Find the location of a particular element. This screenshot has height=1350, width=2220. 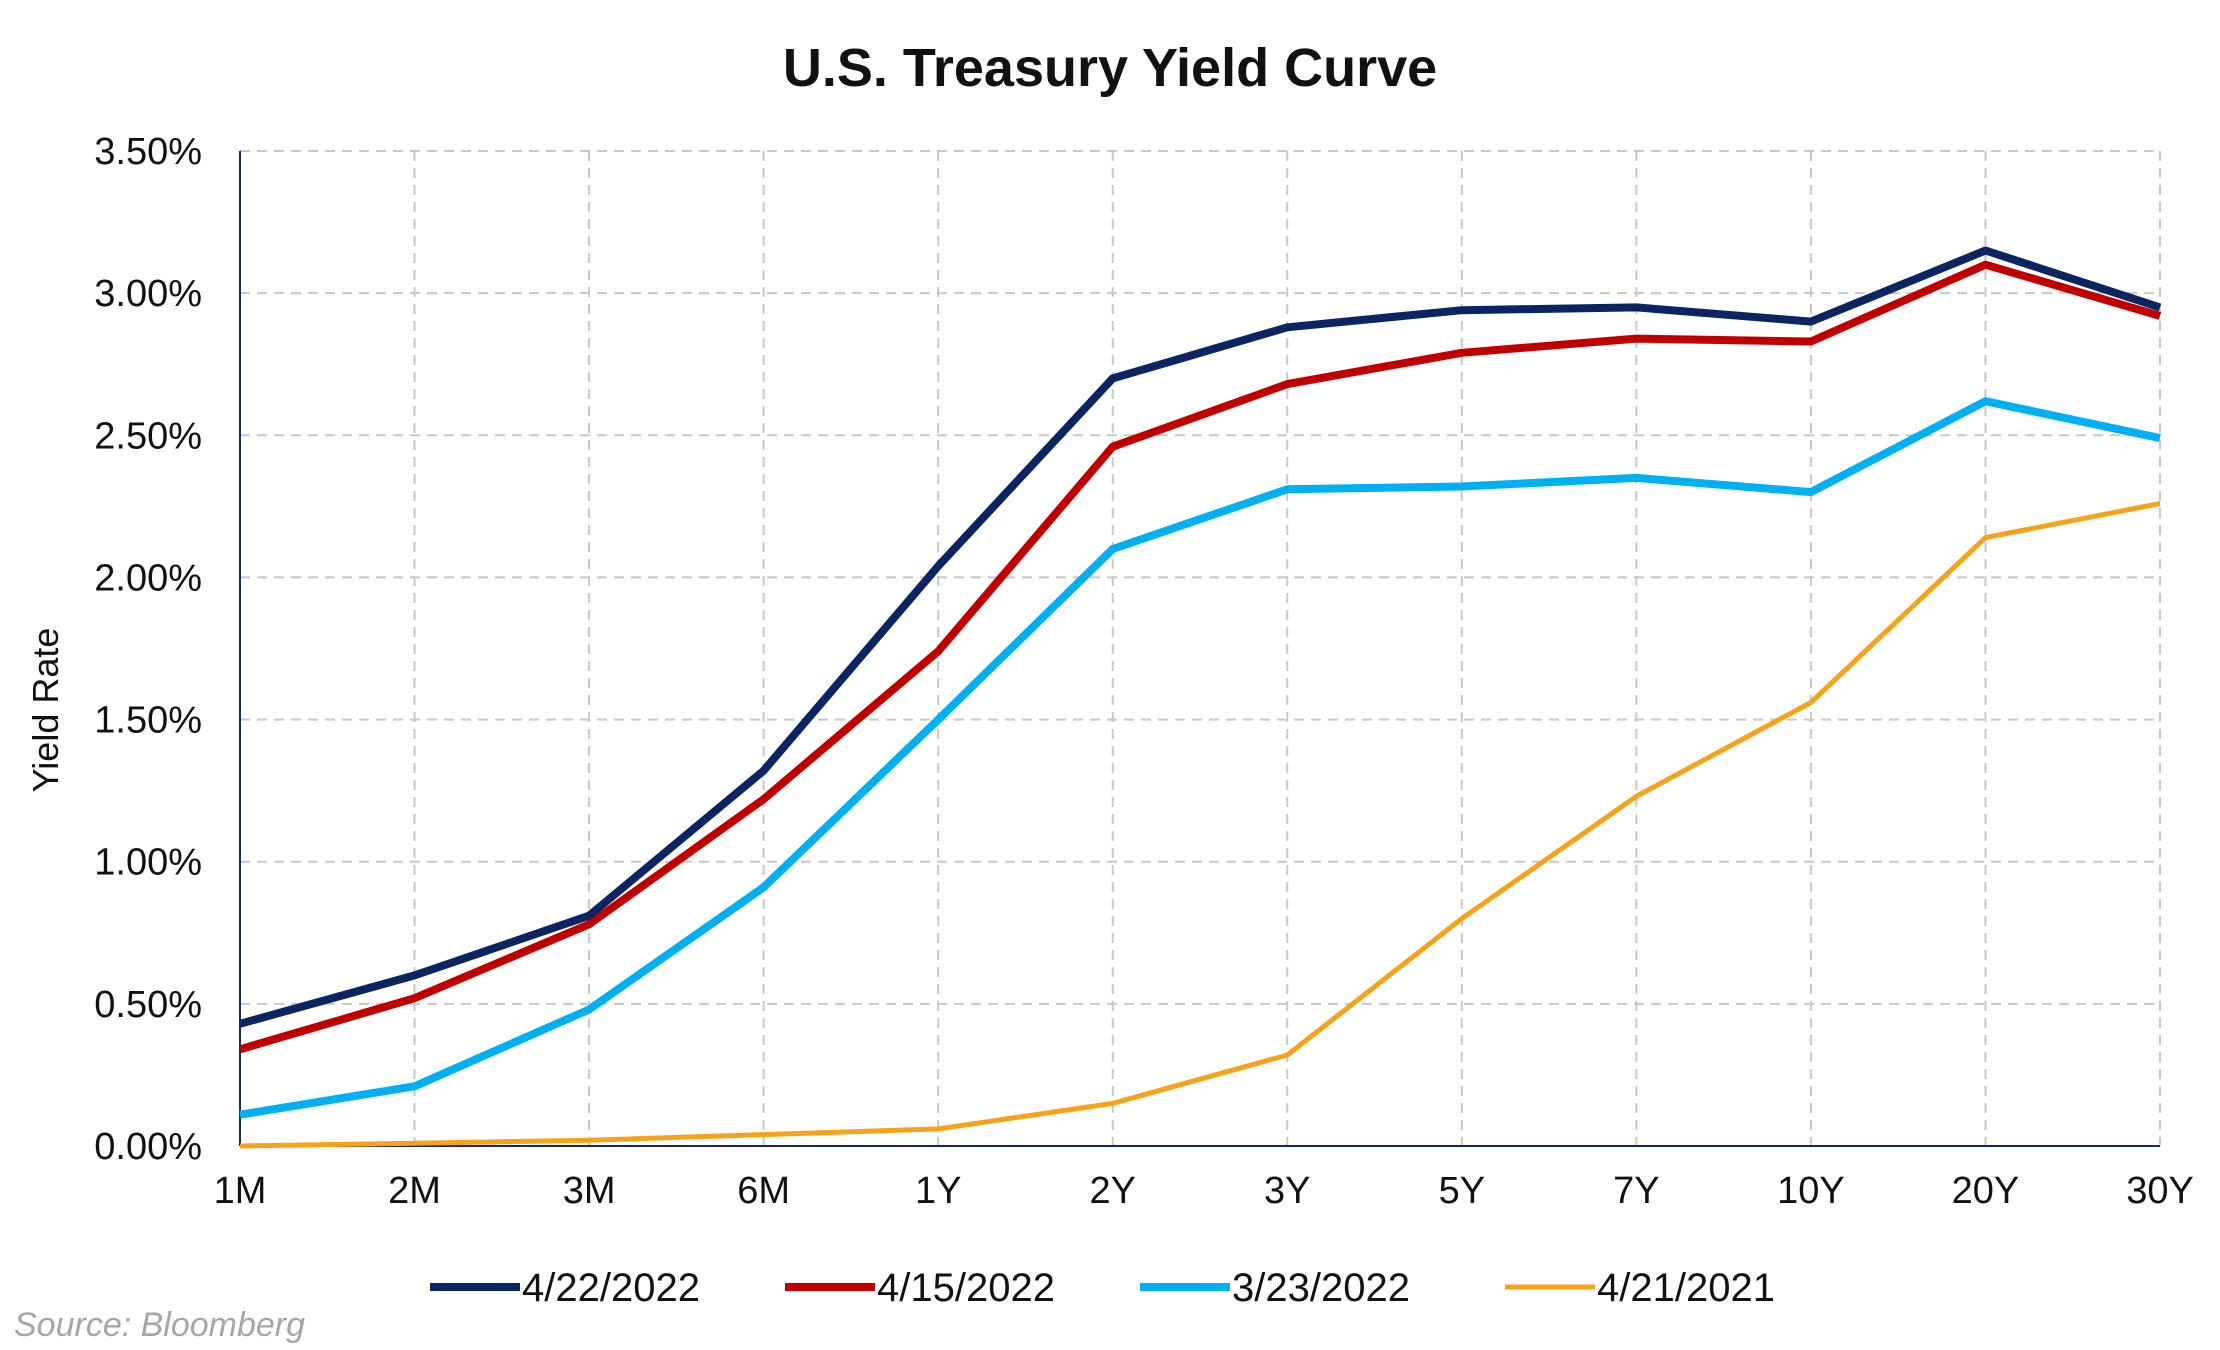

legend-item: 4/15/2022 is located at coordinates (920, 1288).